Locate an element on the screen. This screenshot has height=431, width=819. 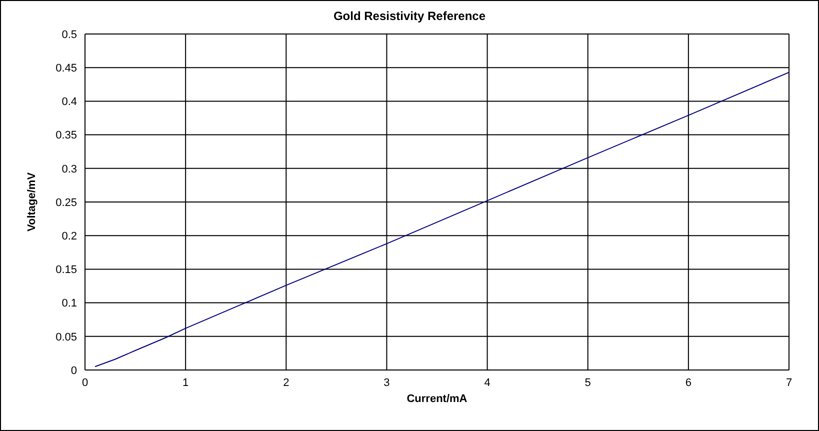
x-tick-label: 6 is located at coordinates (688, 382).